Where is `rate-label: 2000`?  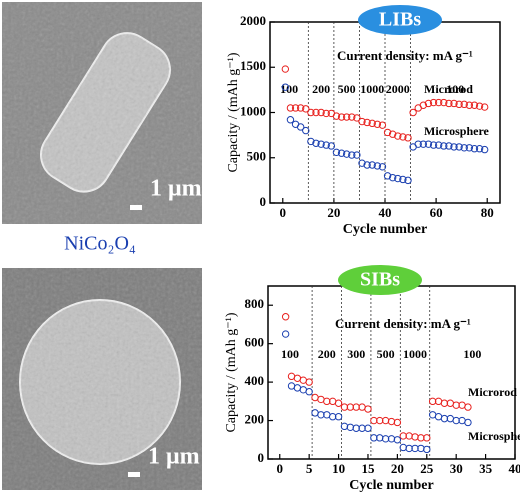 rate-label: 2000 is located at coordinates (398, 89).